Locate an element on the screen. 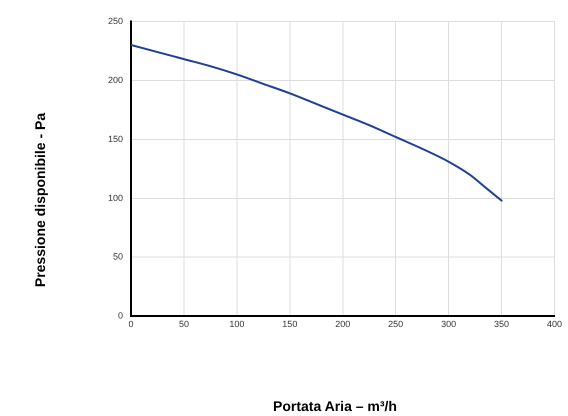 The image size is (568, 416). x-axis-title: Portata Aria – m³/h is located at coordinates (335, 406).